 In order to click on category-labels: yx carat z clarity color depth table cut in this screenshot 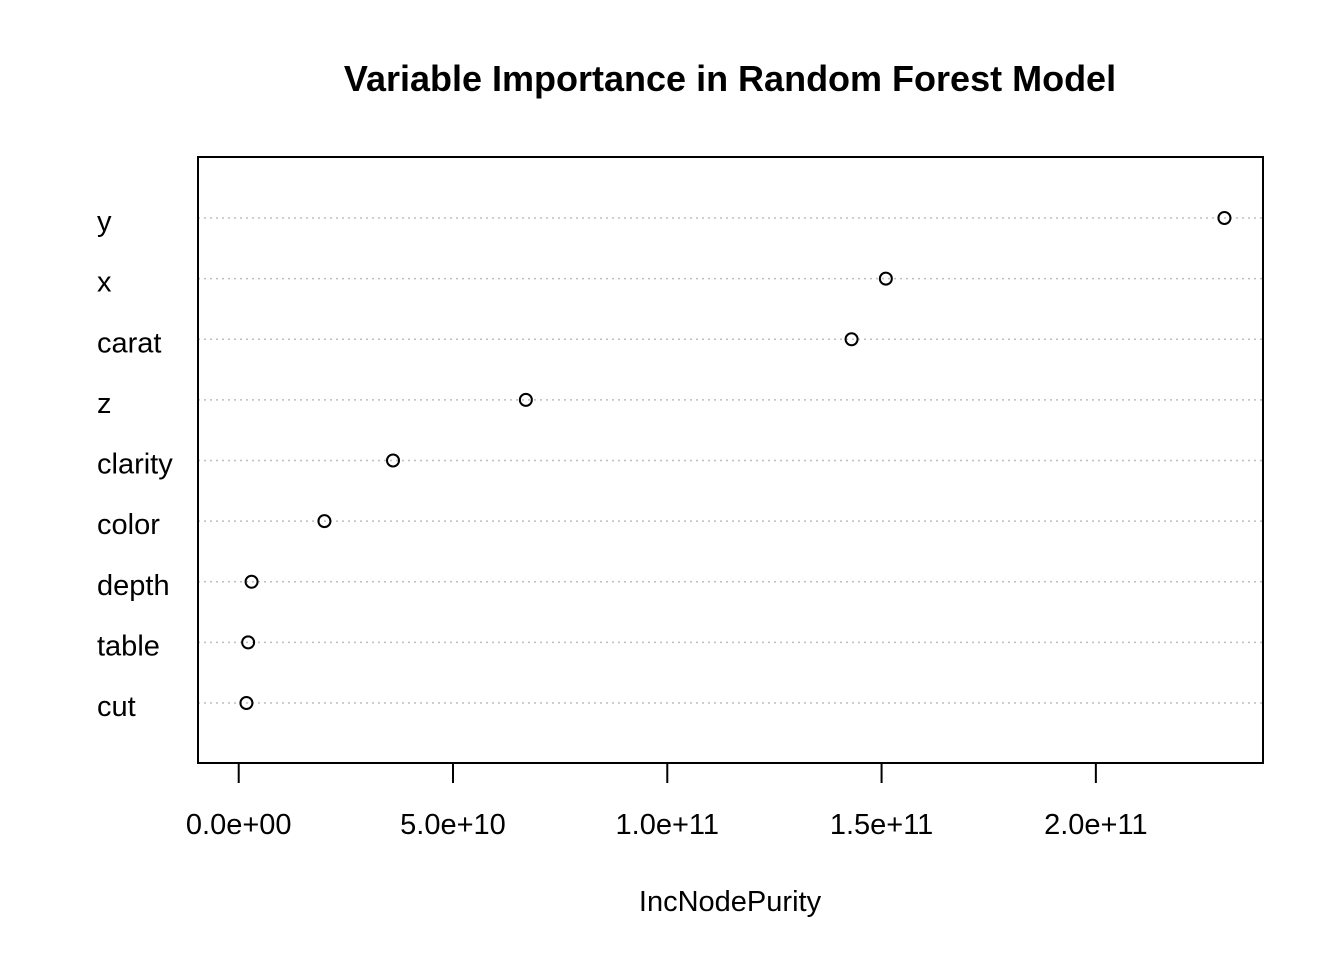, I will do `click(135, 464)`.